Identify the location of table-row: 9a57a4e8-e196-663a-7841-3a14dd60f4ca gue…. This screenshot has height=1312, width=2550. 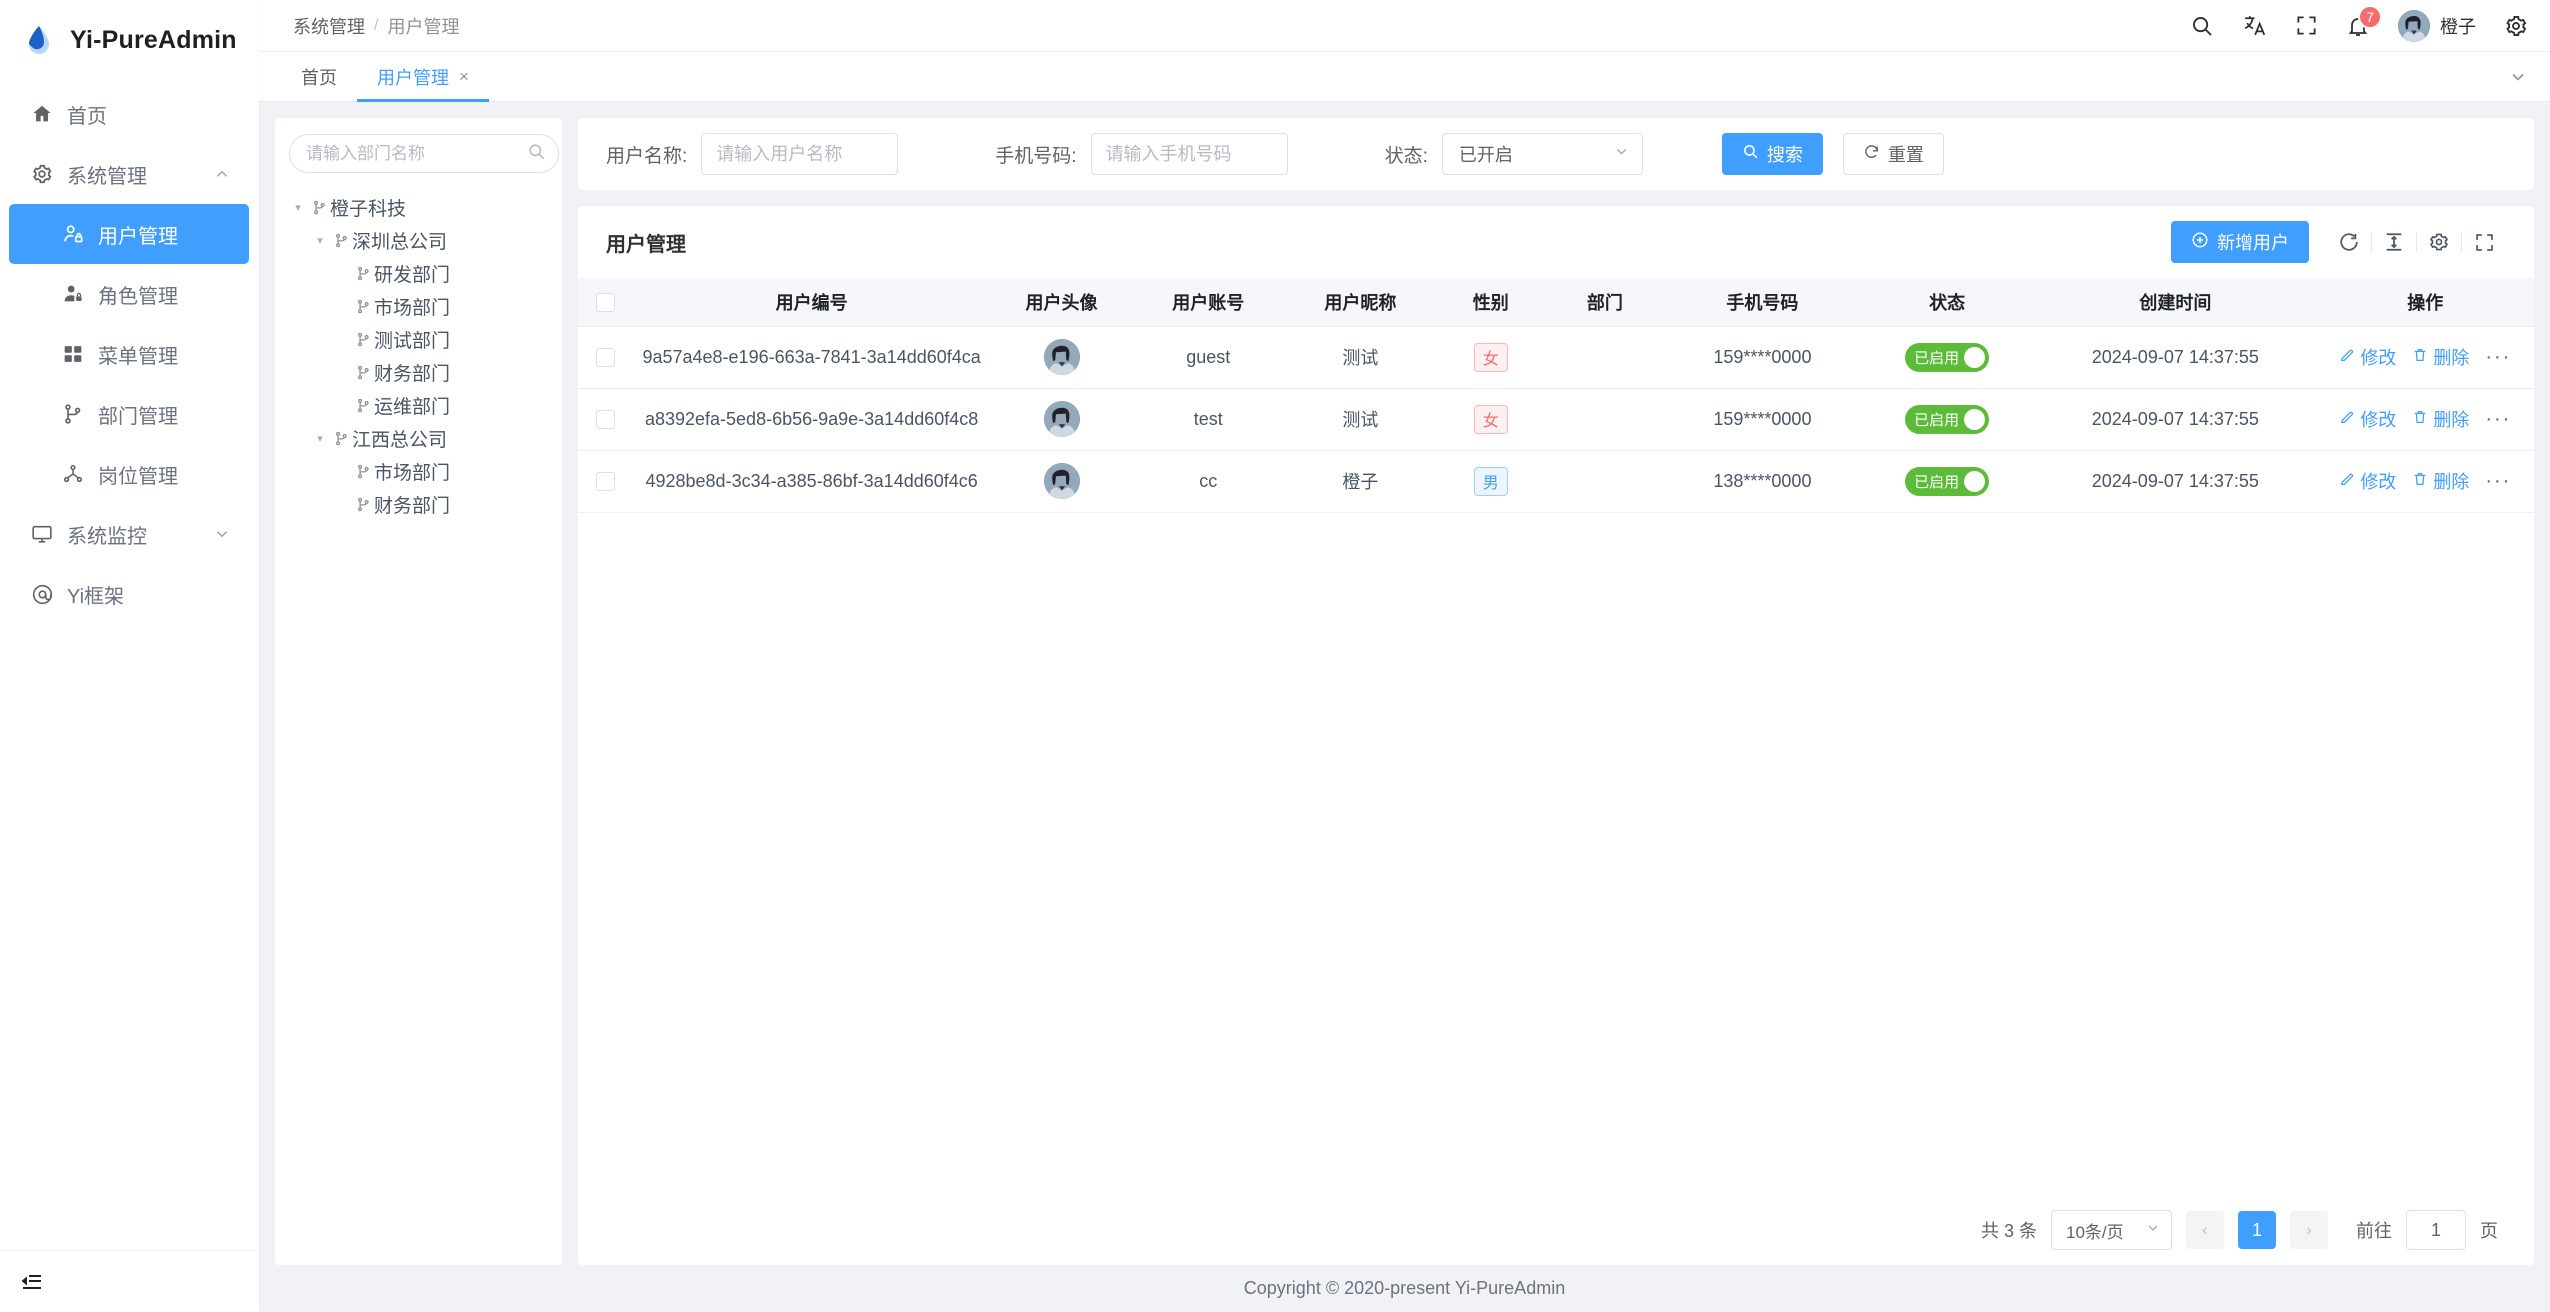
(1556, 357).